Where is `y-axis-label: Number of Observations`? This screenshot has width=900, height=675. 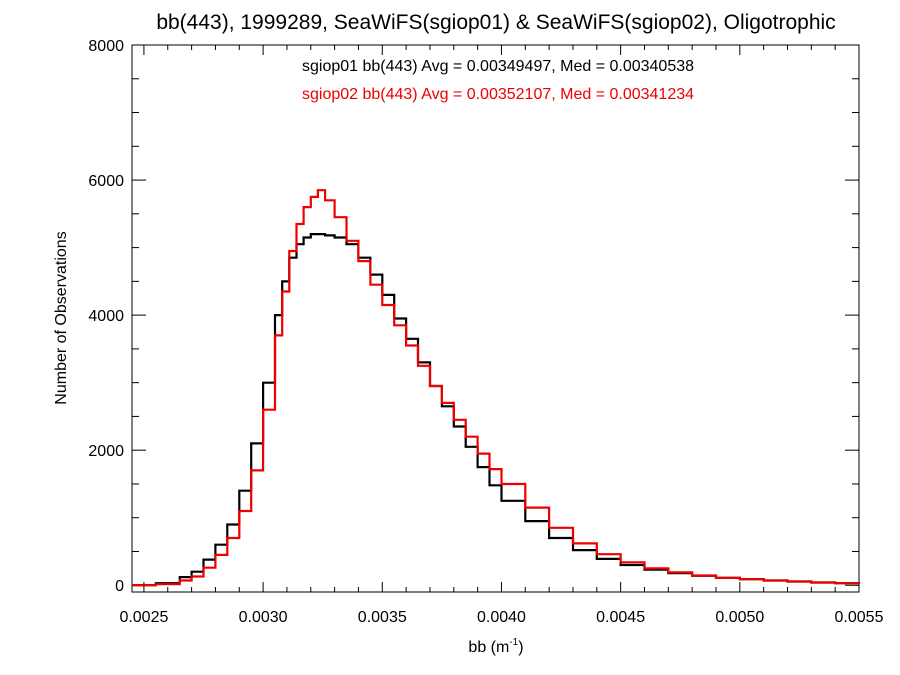 y-axis-label: Number of Observations is located at coordinates (61, 317).